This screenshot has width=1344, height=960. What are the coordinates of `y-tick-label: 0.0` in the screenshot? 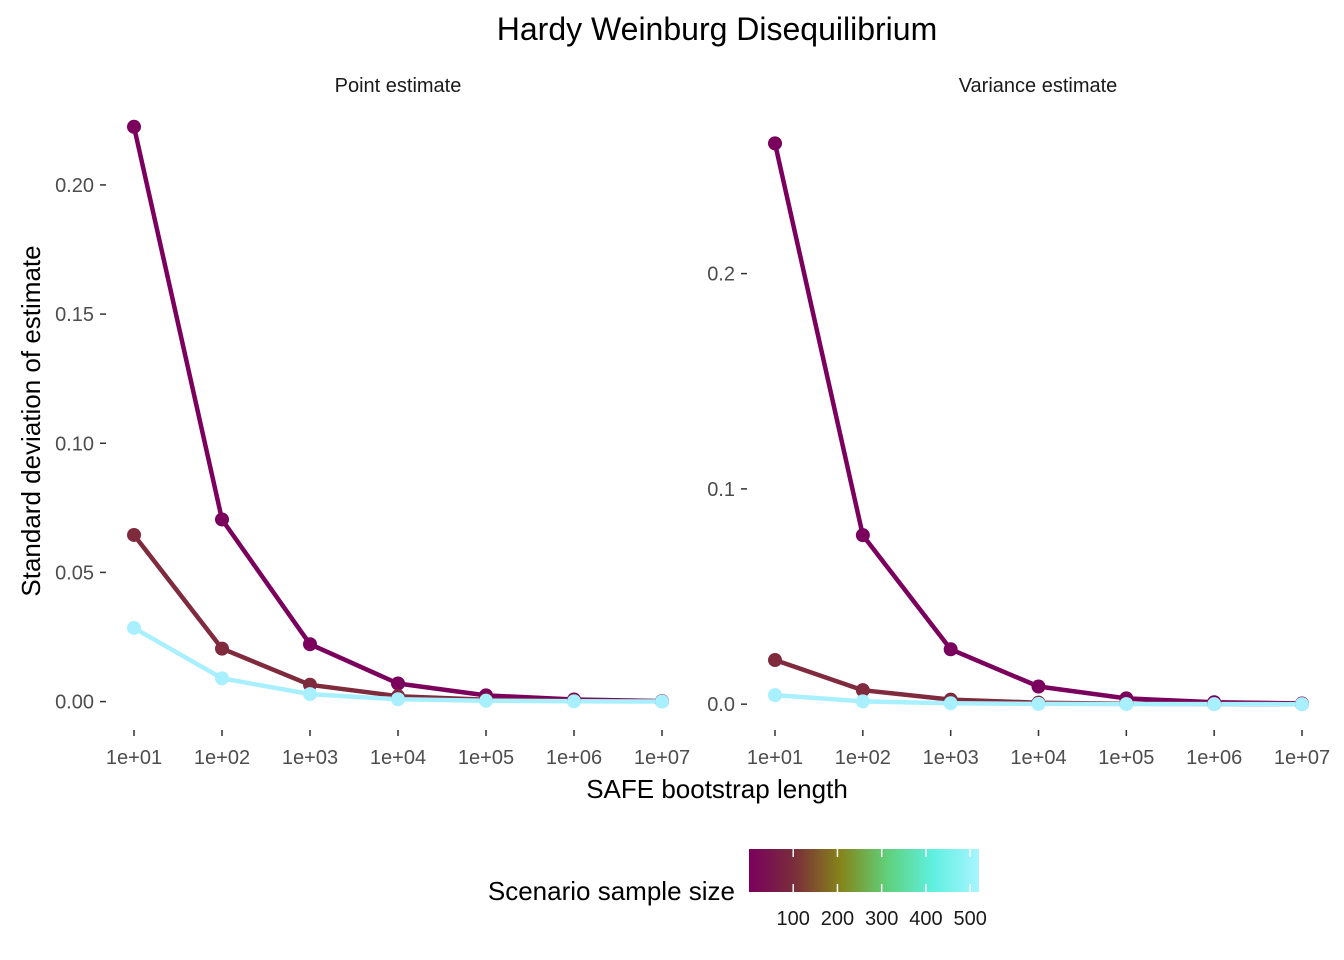 It's located at (721, 705).